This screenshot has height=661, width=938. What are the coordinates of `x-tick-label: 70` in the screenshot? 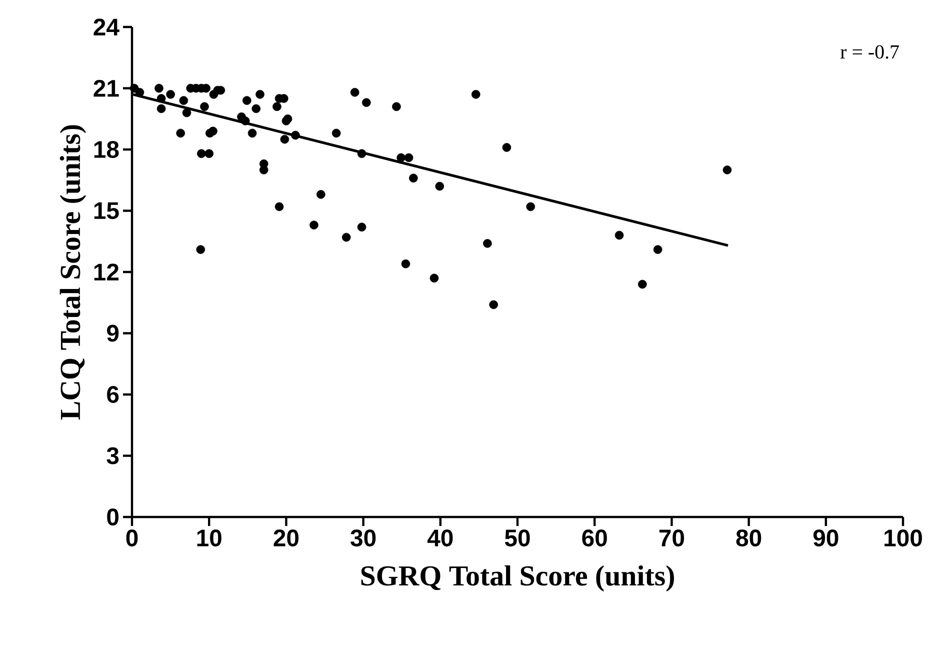 It's located at (671, 538).